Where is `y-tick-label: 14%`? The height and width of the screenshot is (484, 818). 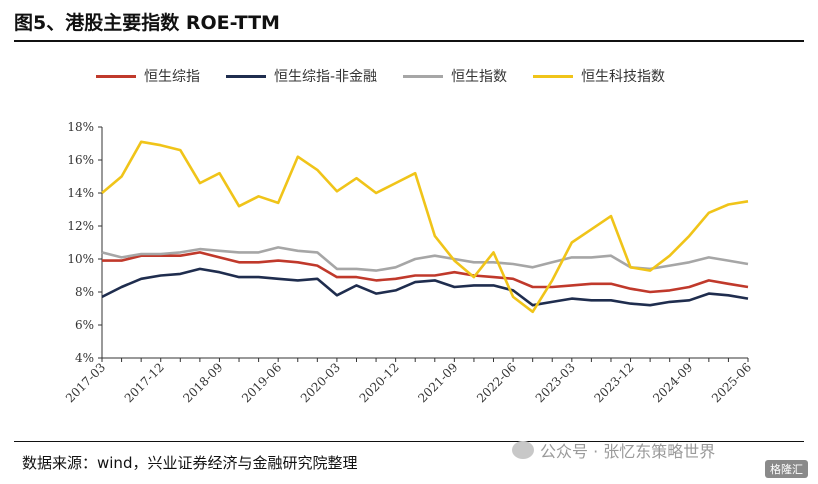 y-tick-label: 14% is located at coordinates (80, 193).